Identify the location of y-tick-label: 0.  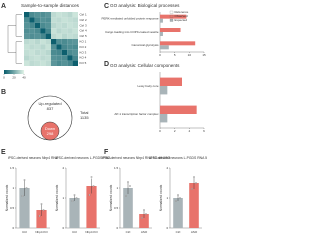
(118, 228).